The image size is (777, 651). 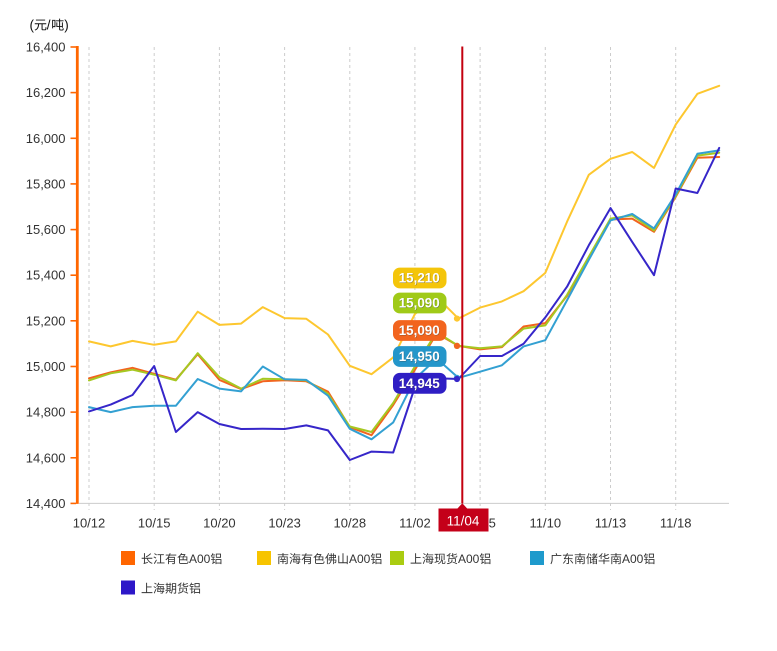 What do you see at coordinates (46, 138) in the screenshot?
I see `svg-text: 16,000` at bounding box center [46, 138].